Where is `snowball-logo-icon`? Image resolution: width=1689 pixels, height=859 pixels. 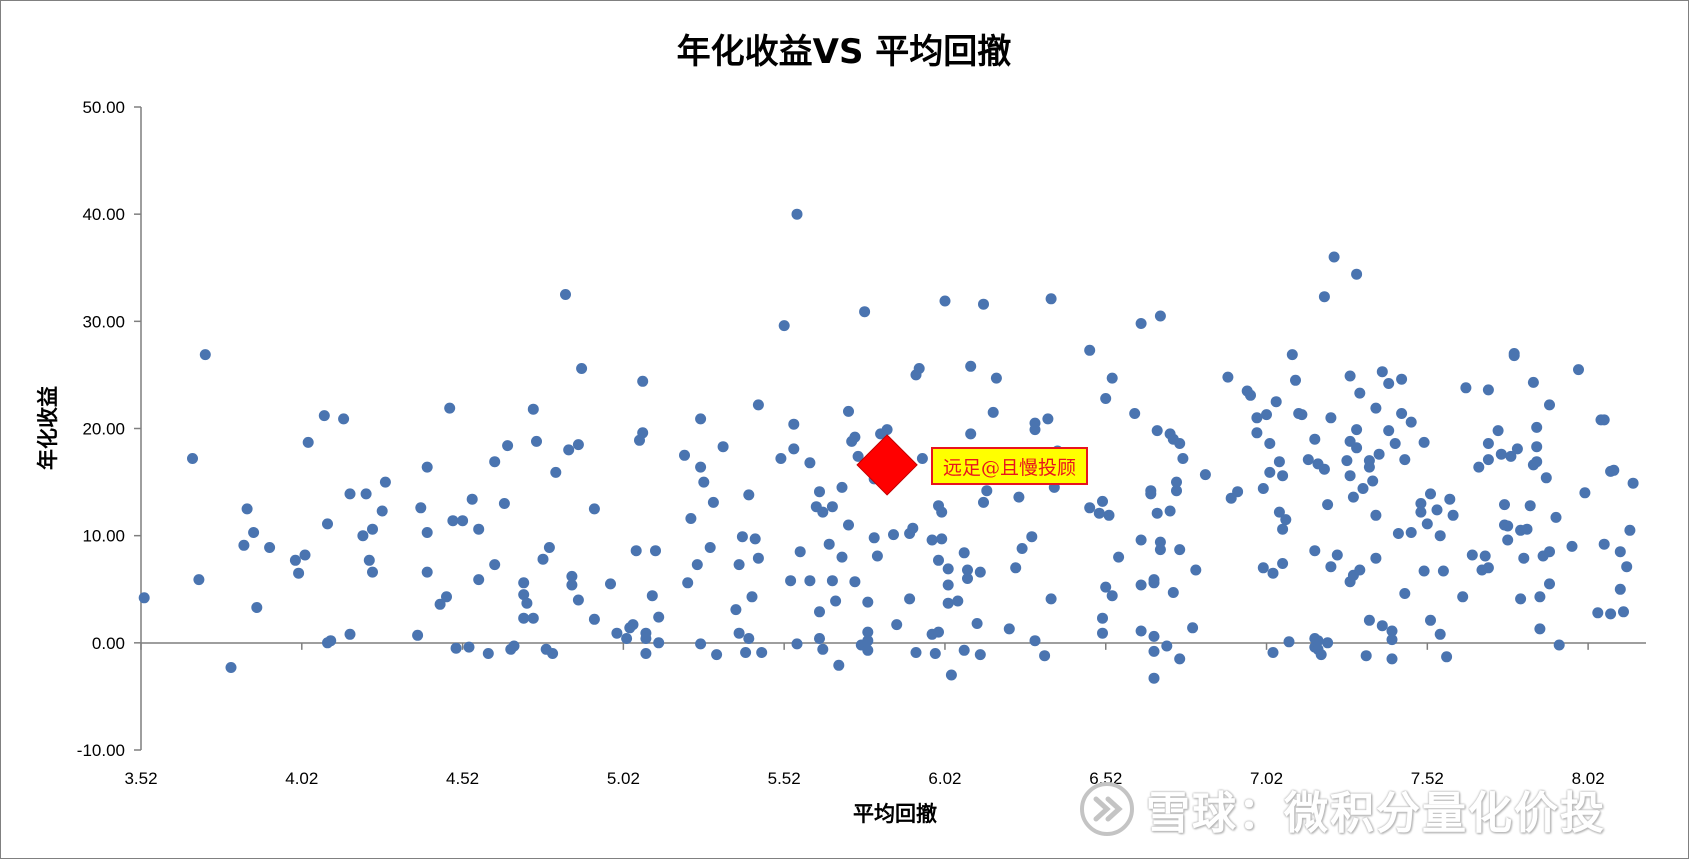
snowball-logo-icon is located at coordinates (1107, 809).